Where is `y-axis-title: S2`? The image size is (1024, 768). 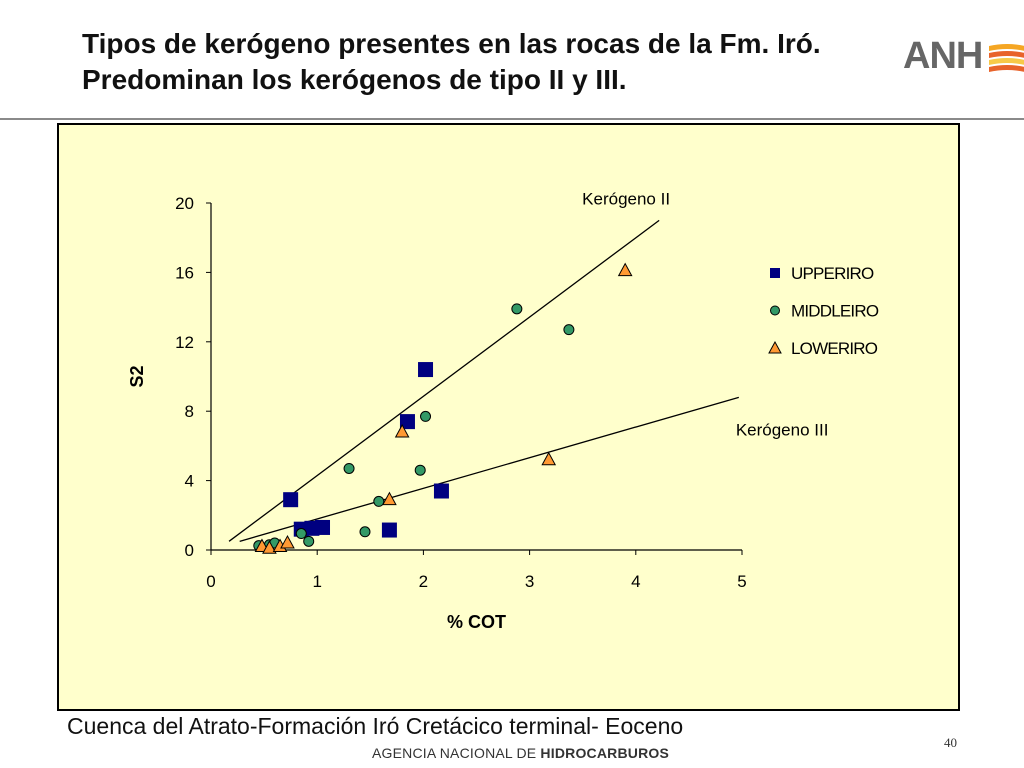 y-axis-title: S2 is located at coordinates (137, 376).